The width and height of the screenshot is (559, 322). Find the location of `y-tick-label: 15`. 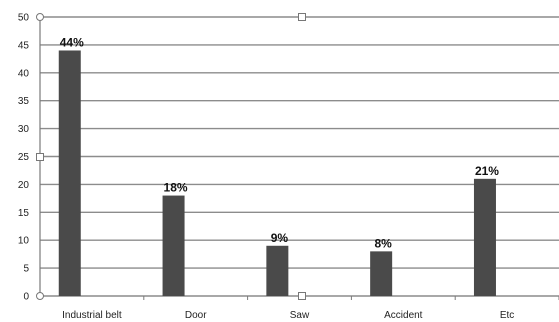

y-tick-label: 15 is located at coordinates (24, 213).